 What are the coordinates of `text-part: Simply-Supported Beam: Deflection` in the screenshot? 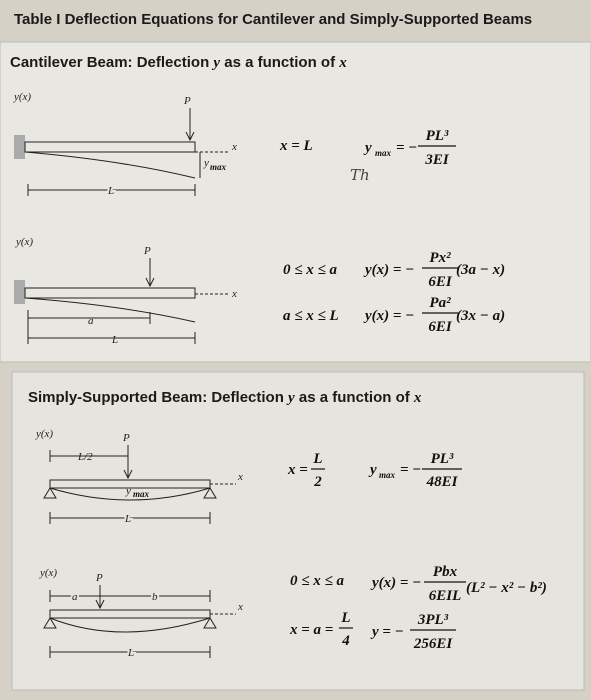 It's located at (158, 397).